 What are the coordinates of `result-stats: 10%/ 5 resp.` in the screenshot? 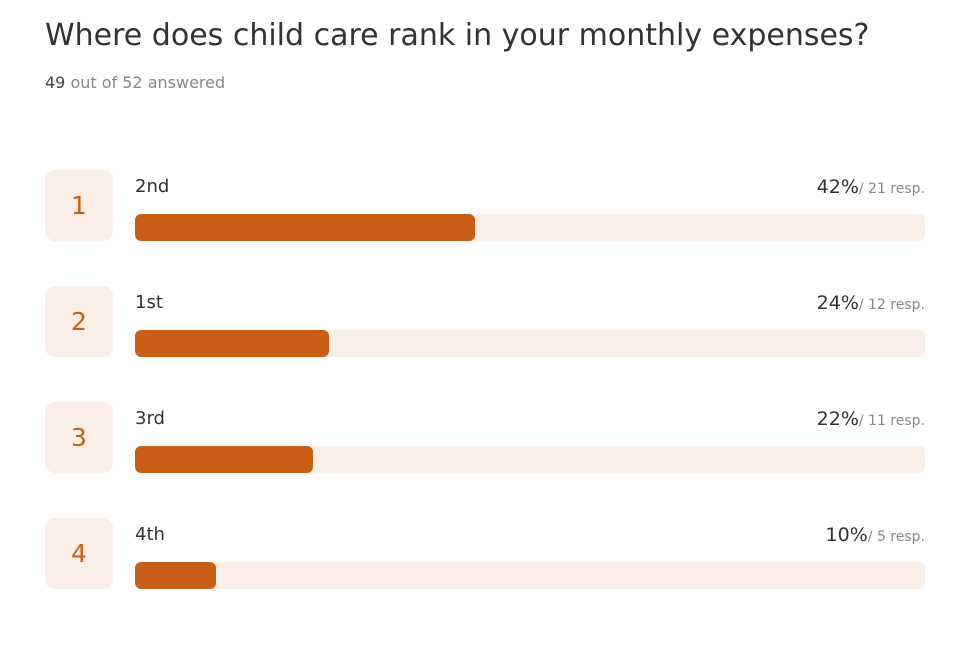 It's located at (875, 535).